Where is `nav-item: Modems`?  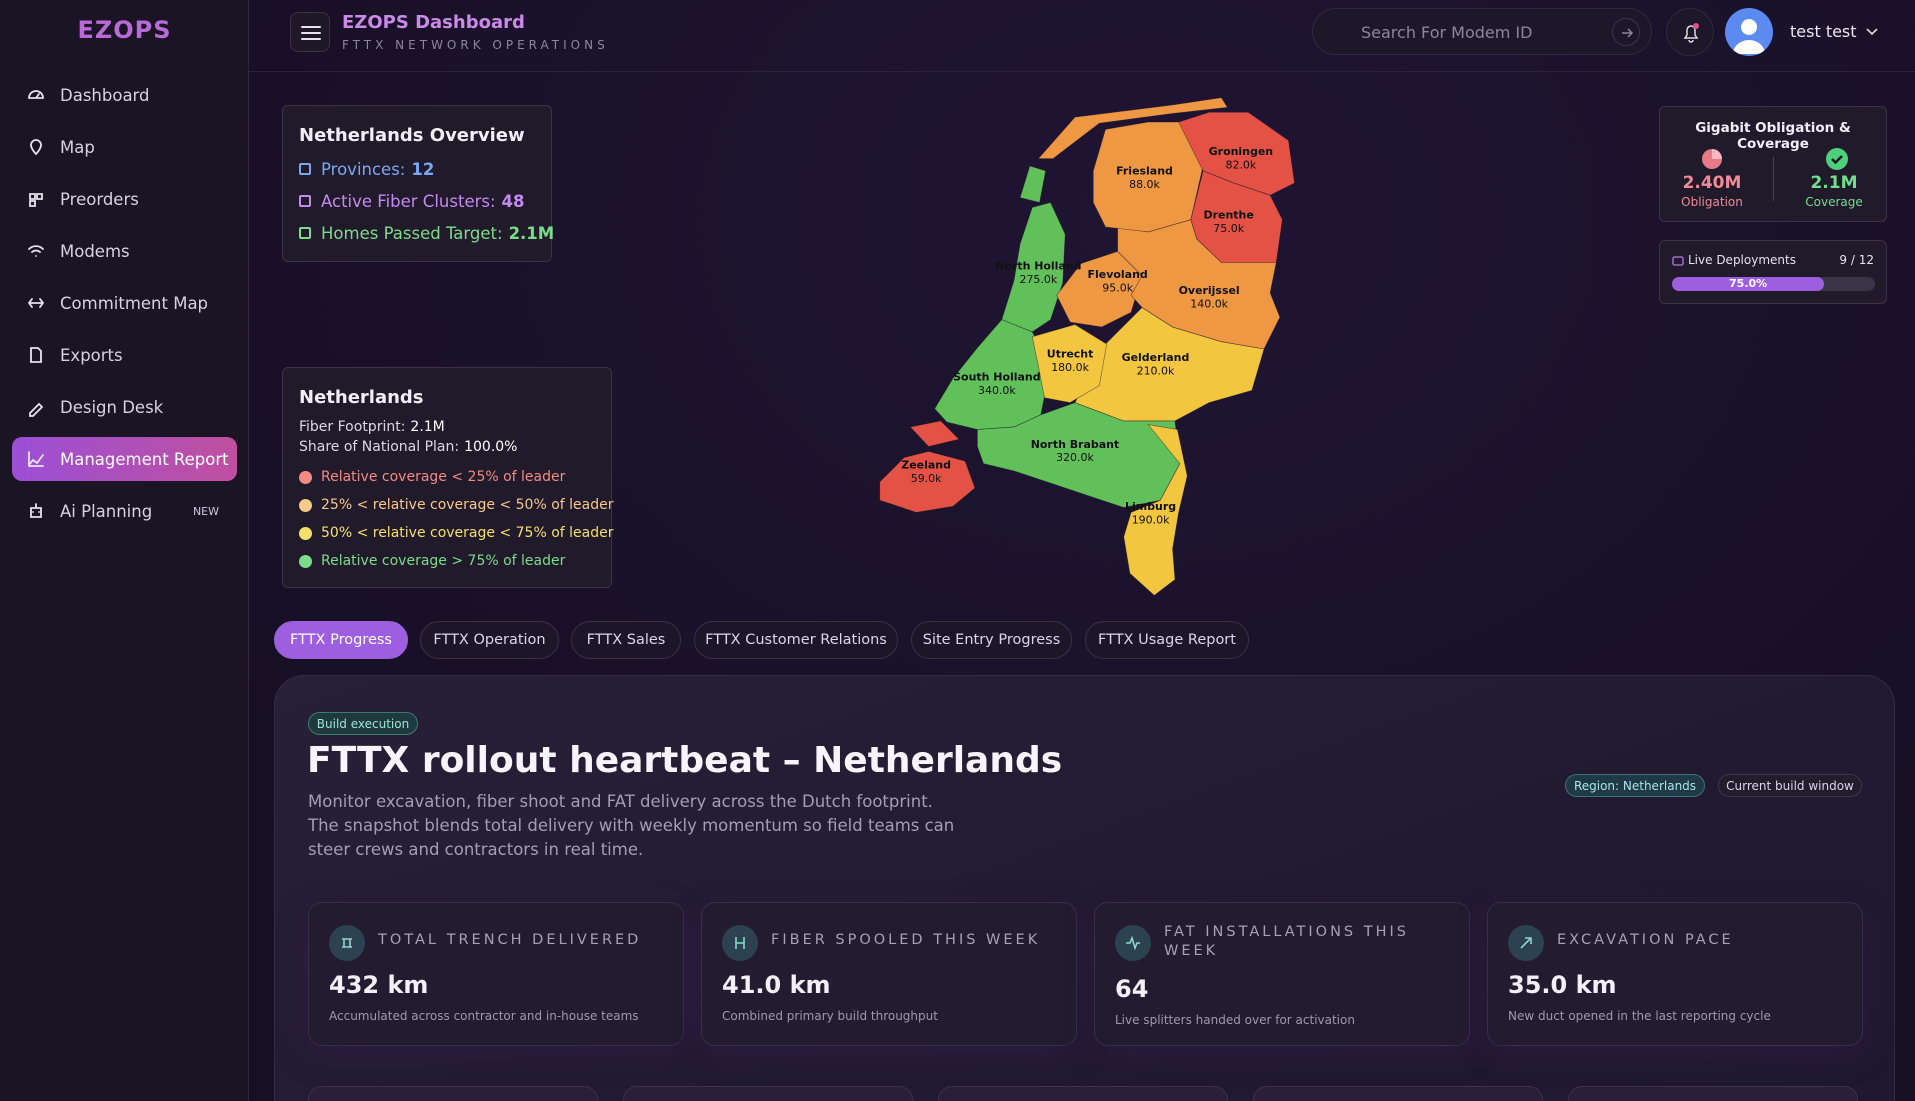 nav-item: Modems is located at coordinates (124, 251).